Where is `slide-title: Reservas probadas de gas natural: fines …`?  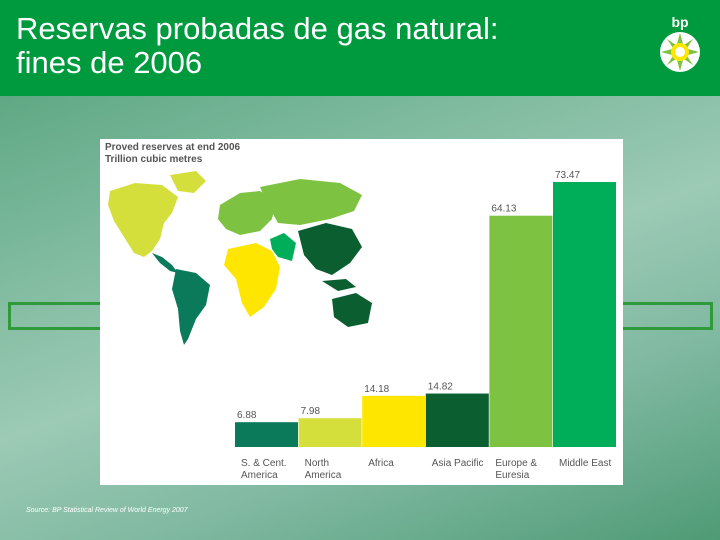 slide-title: Reservas probadas de gas natural: fines … is located at coordinates (257, 45).